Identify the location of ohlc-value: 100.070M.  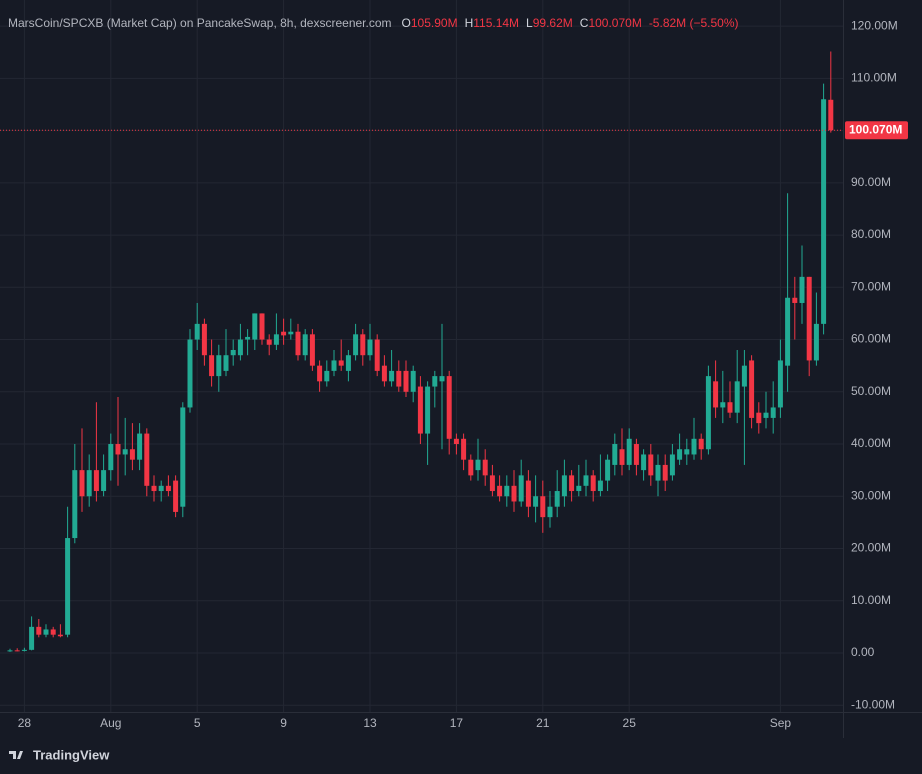
(614, 23).